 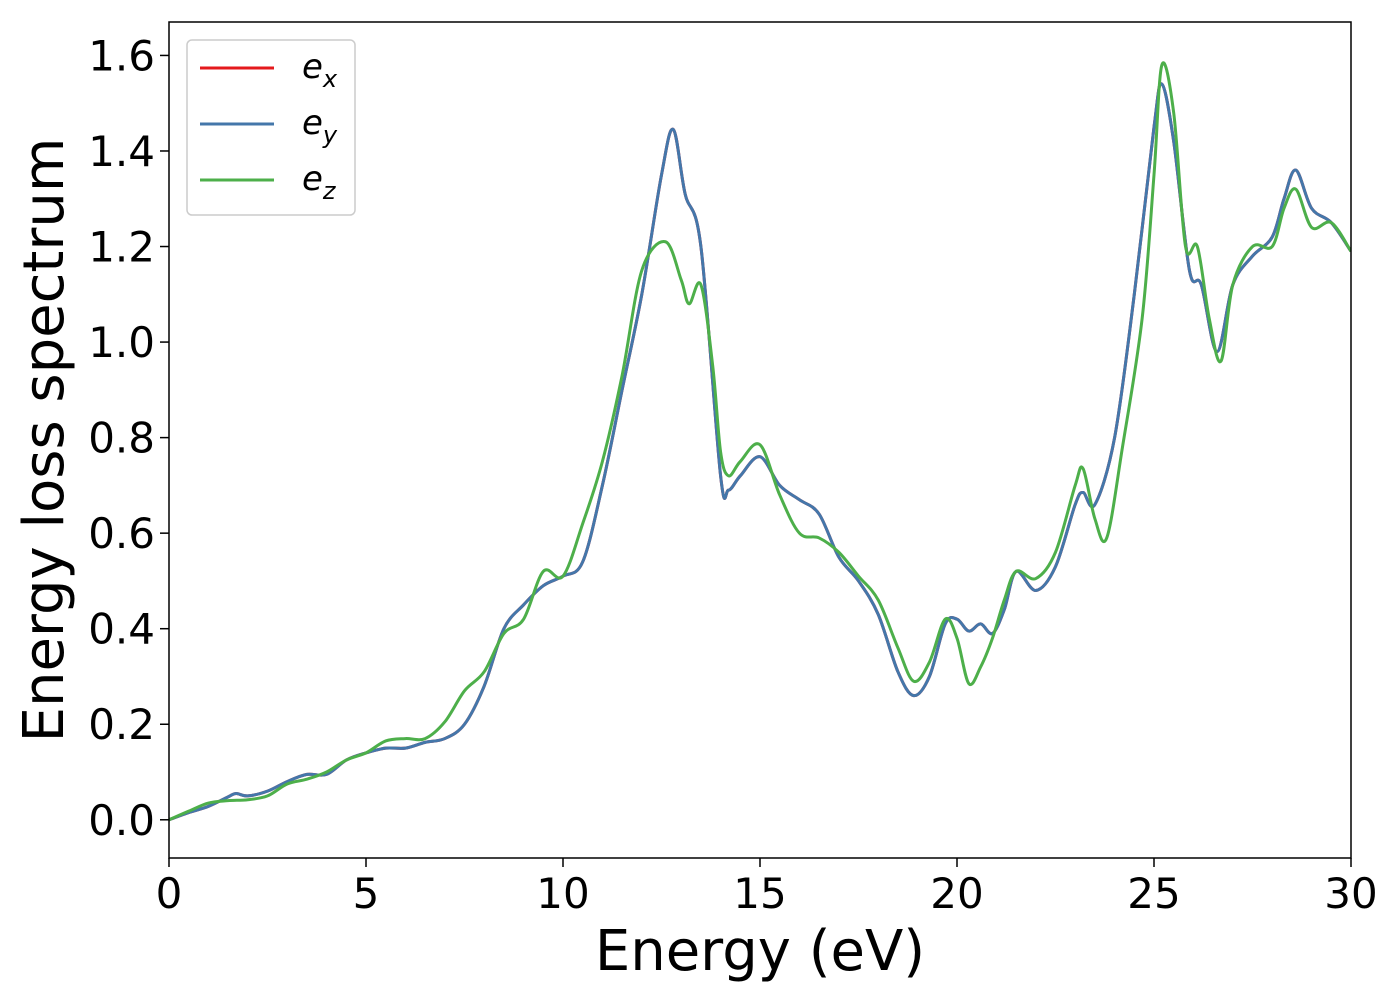 I want to click on y-axis: 0.0 0.2 0.4 0.6 0.8 1.0 1.2 1.4 1.6, so click(x=128, y=438).